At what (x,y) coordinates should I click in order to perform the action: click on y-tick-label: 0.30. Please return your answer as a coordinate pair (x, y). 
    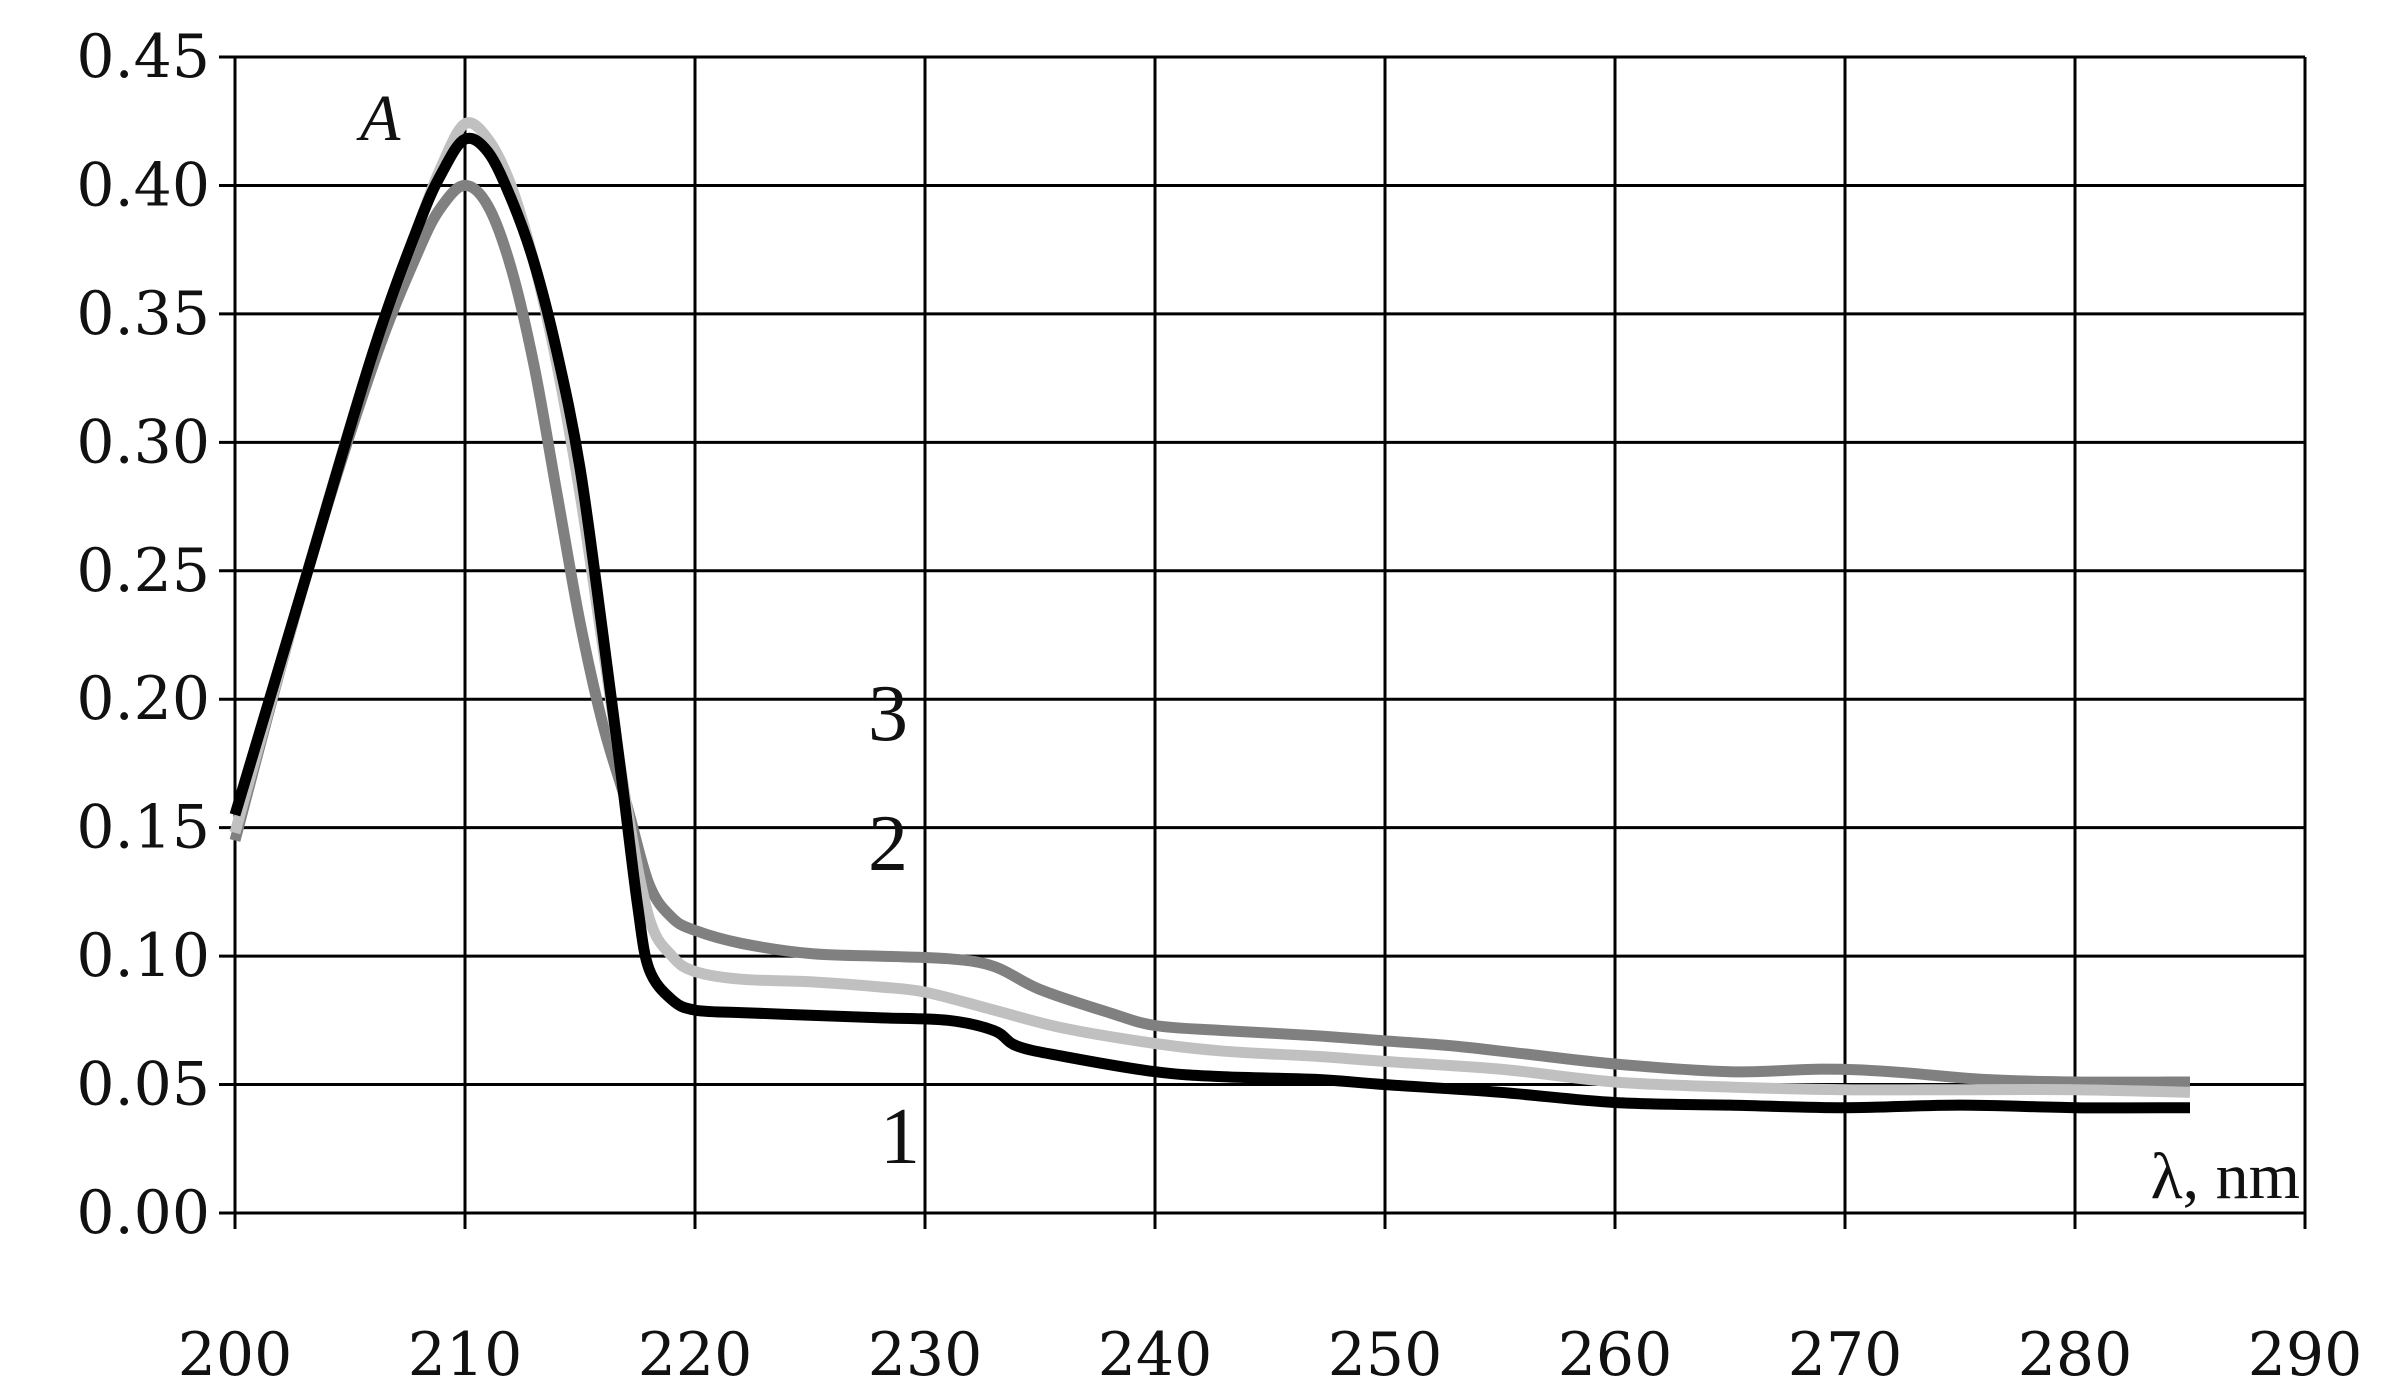
    Looking at the image, I should click on (143, 442).